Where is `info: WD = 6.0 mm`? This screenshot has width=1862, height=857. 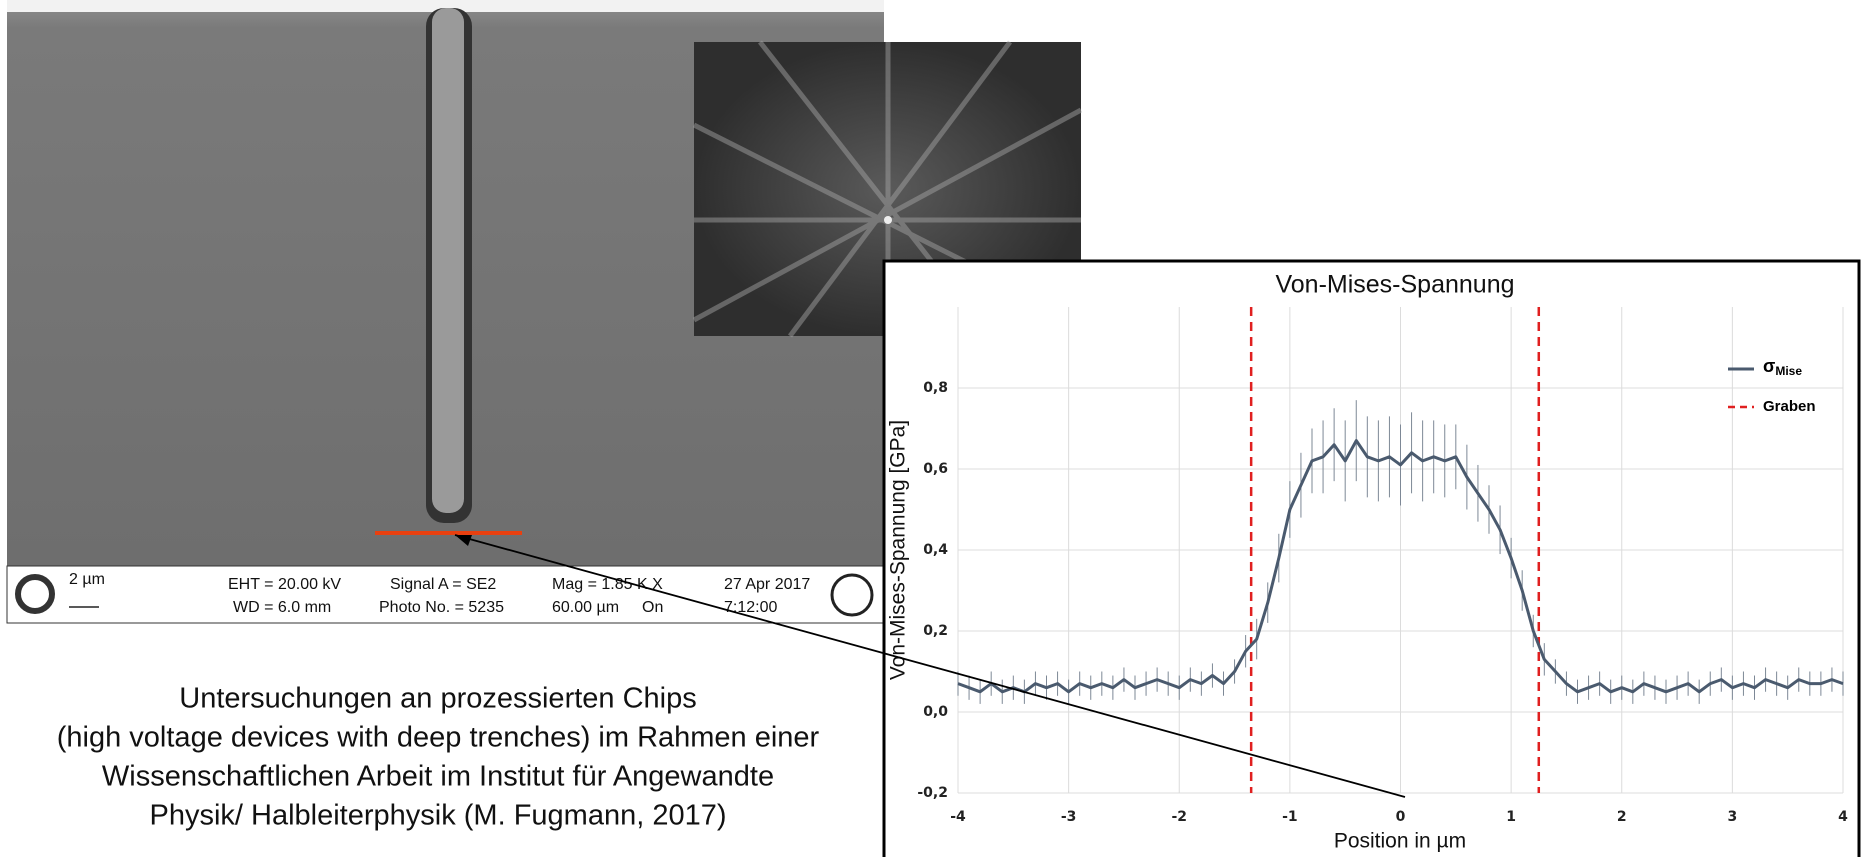
info: WD = 6.0 mm is located at coordinates (282, 607).